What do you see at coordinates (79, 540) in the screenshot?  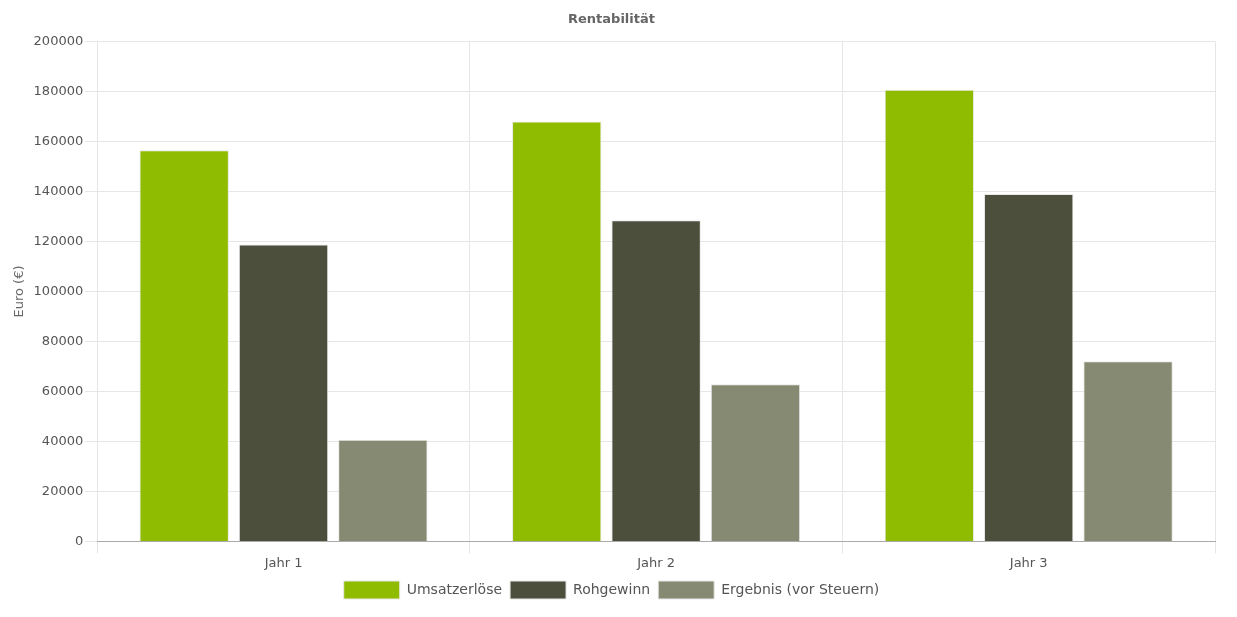 I see `y-tick-label: 0` at bounding box center [79, 540].